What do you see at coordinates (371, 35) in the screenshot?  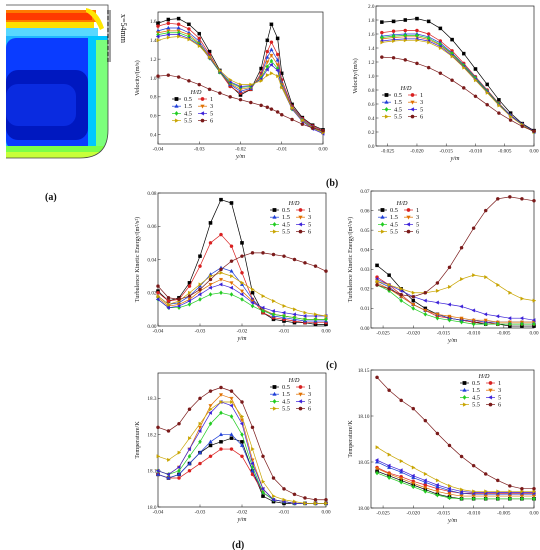 I see `y-tick-label: 1.6` at bounding box center [371, 35].